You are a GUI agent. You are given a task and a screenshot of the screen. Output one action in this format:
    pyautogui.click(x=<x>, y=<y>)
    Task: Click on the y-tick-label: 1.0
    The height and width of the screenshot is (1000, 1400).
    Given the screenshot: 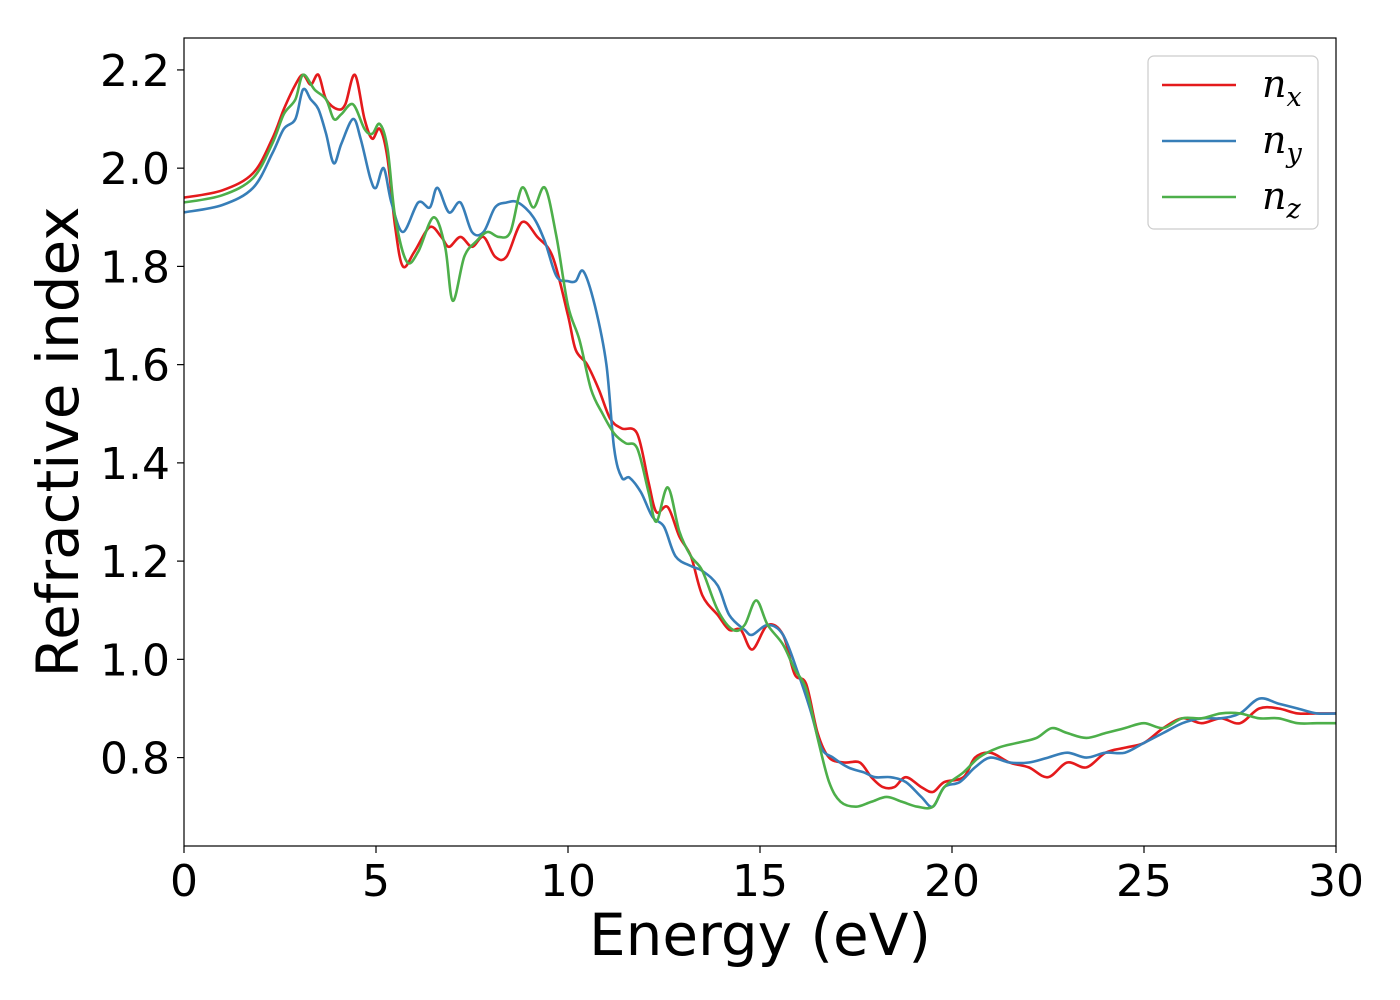 What is the action you would take?
    pyautogui.click(x=135, y=660)
    